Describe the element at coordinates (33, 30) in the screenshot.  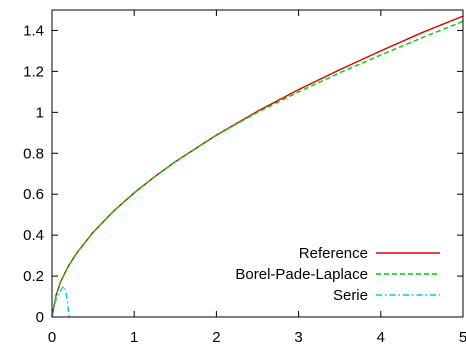
I see `y-tick-label-7: 1.4` at that location.